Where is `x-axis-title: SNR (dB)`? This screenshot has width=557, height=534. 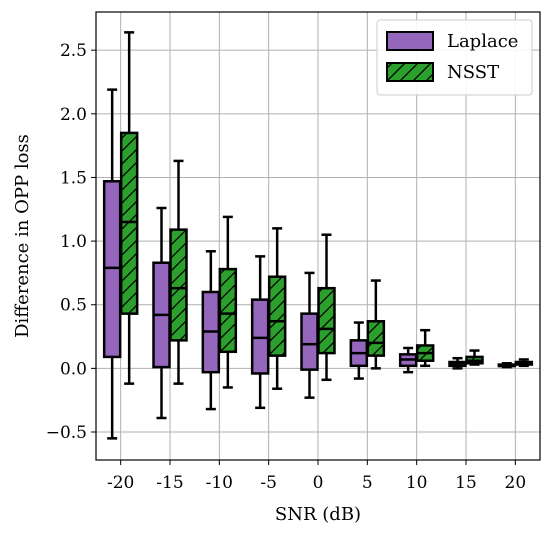 x-axis-title: SNR (dB) is located at coordinates (318, 514).